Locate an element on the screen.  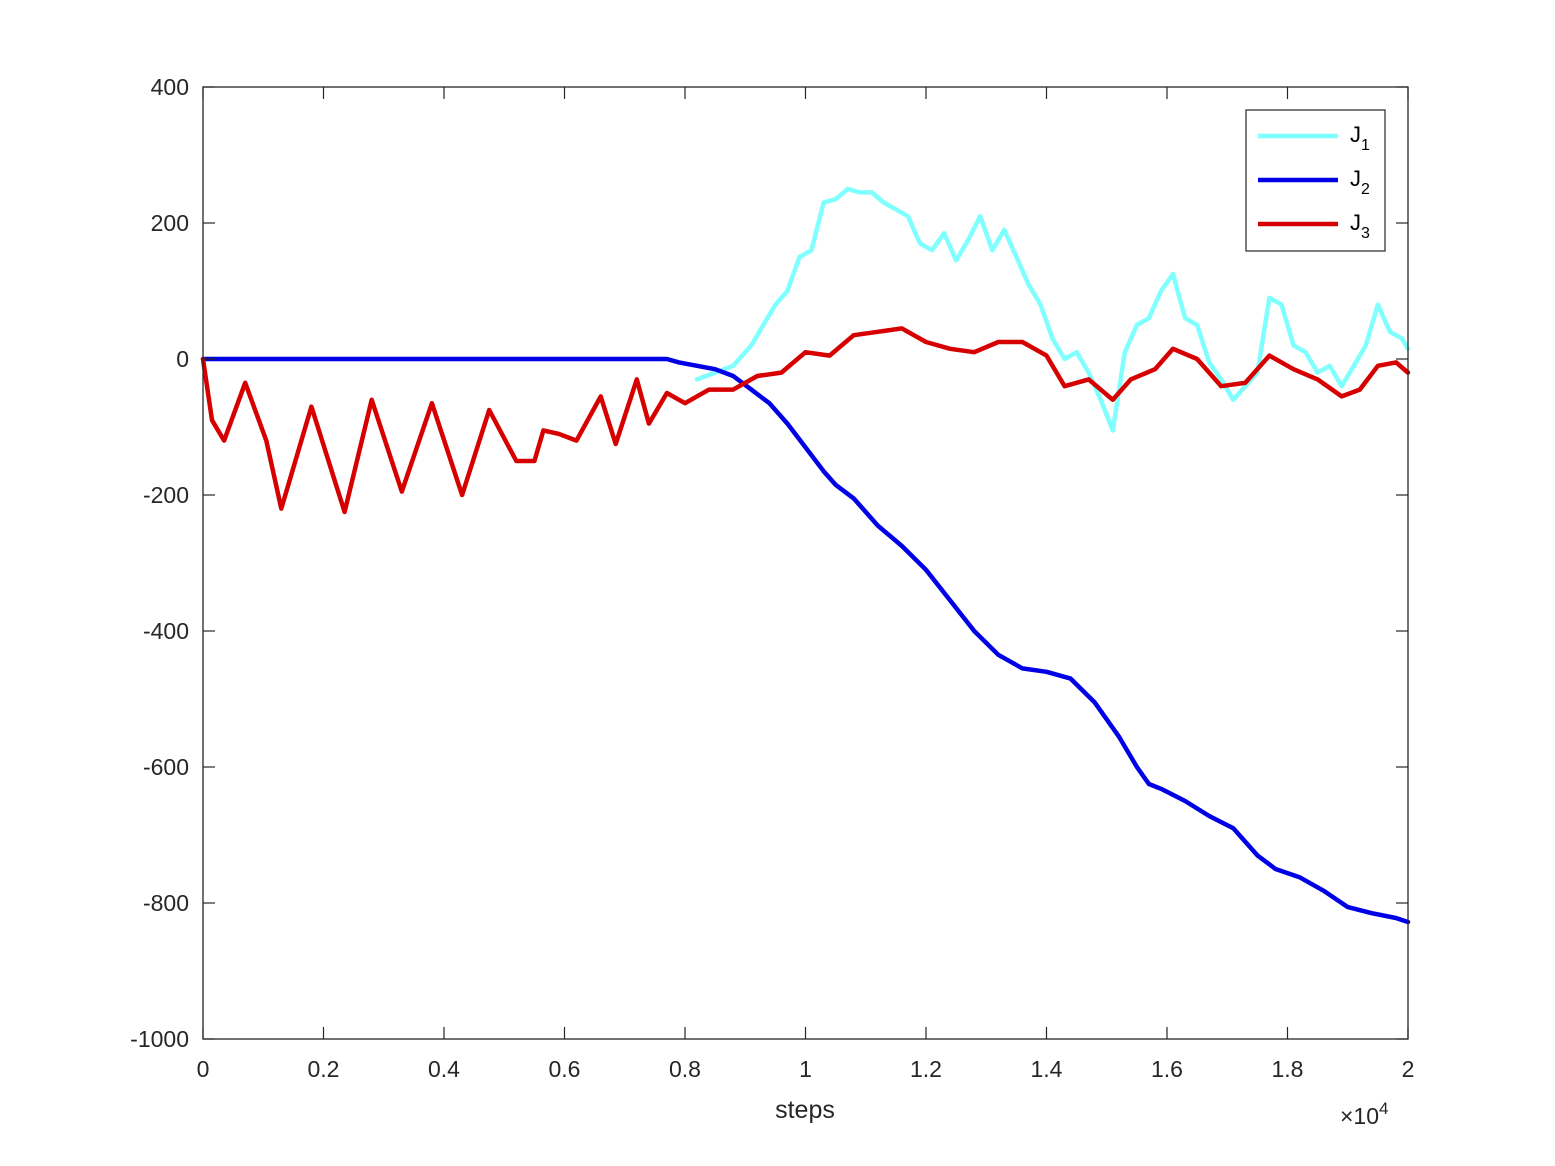
x-tick-label: 2 is located at coordinates (1408, 1069).